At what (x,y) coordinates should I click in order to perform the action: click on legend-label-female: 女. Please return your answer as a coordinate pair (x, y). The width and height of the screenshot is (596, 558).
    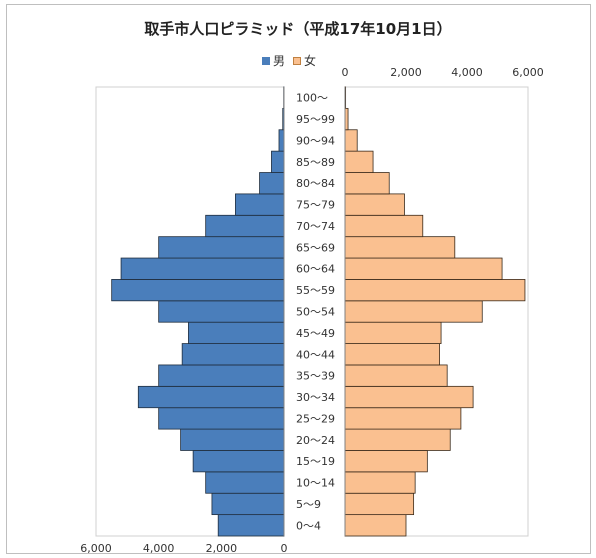
    Looking at the image, I should click on (310, 61).